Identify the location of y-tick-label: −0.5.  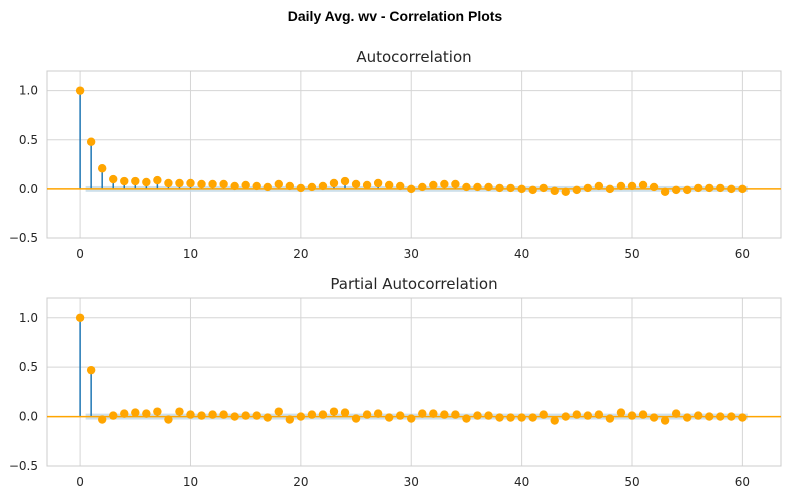
(23, 238).